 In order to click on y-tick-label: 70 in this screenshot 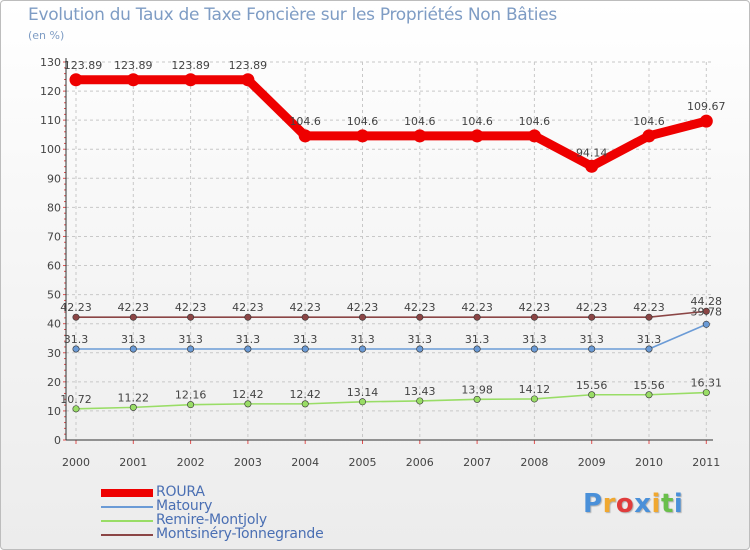, I will do `click(54, 236)`.